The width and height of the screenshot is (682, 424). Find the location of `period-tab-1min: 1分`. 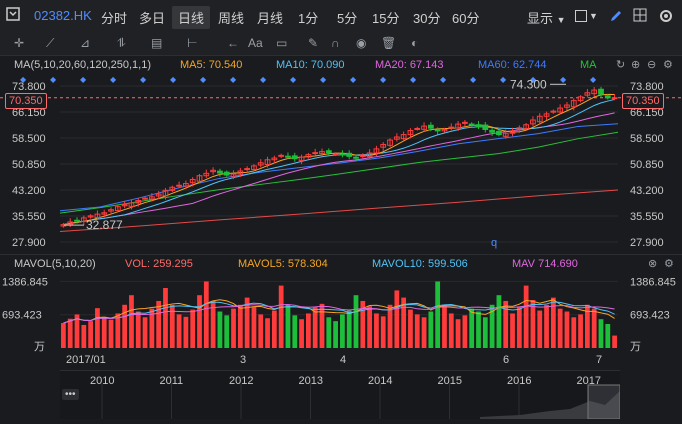

period-tab-1min: 1分 is located at coordinates (308, 18).